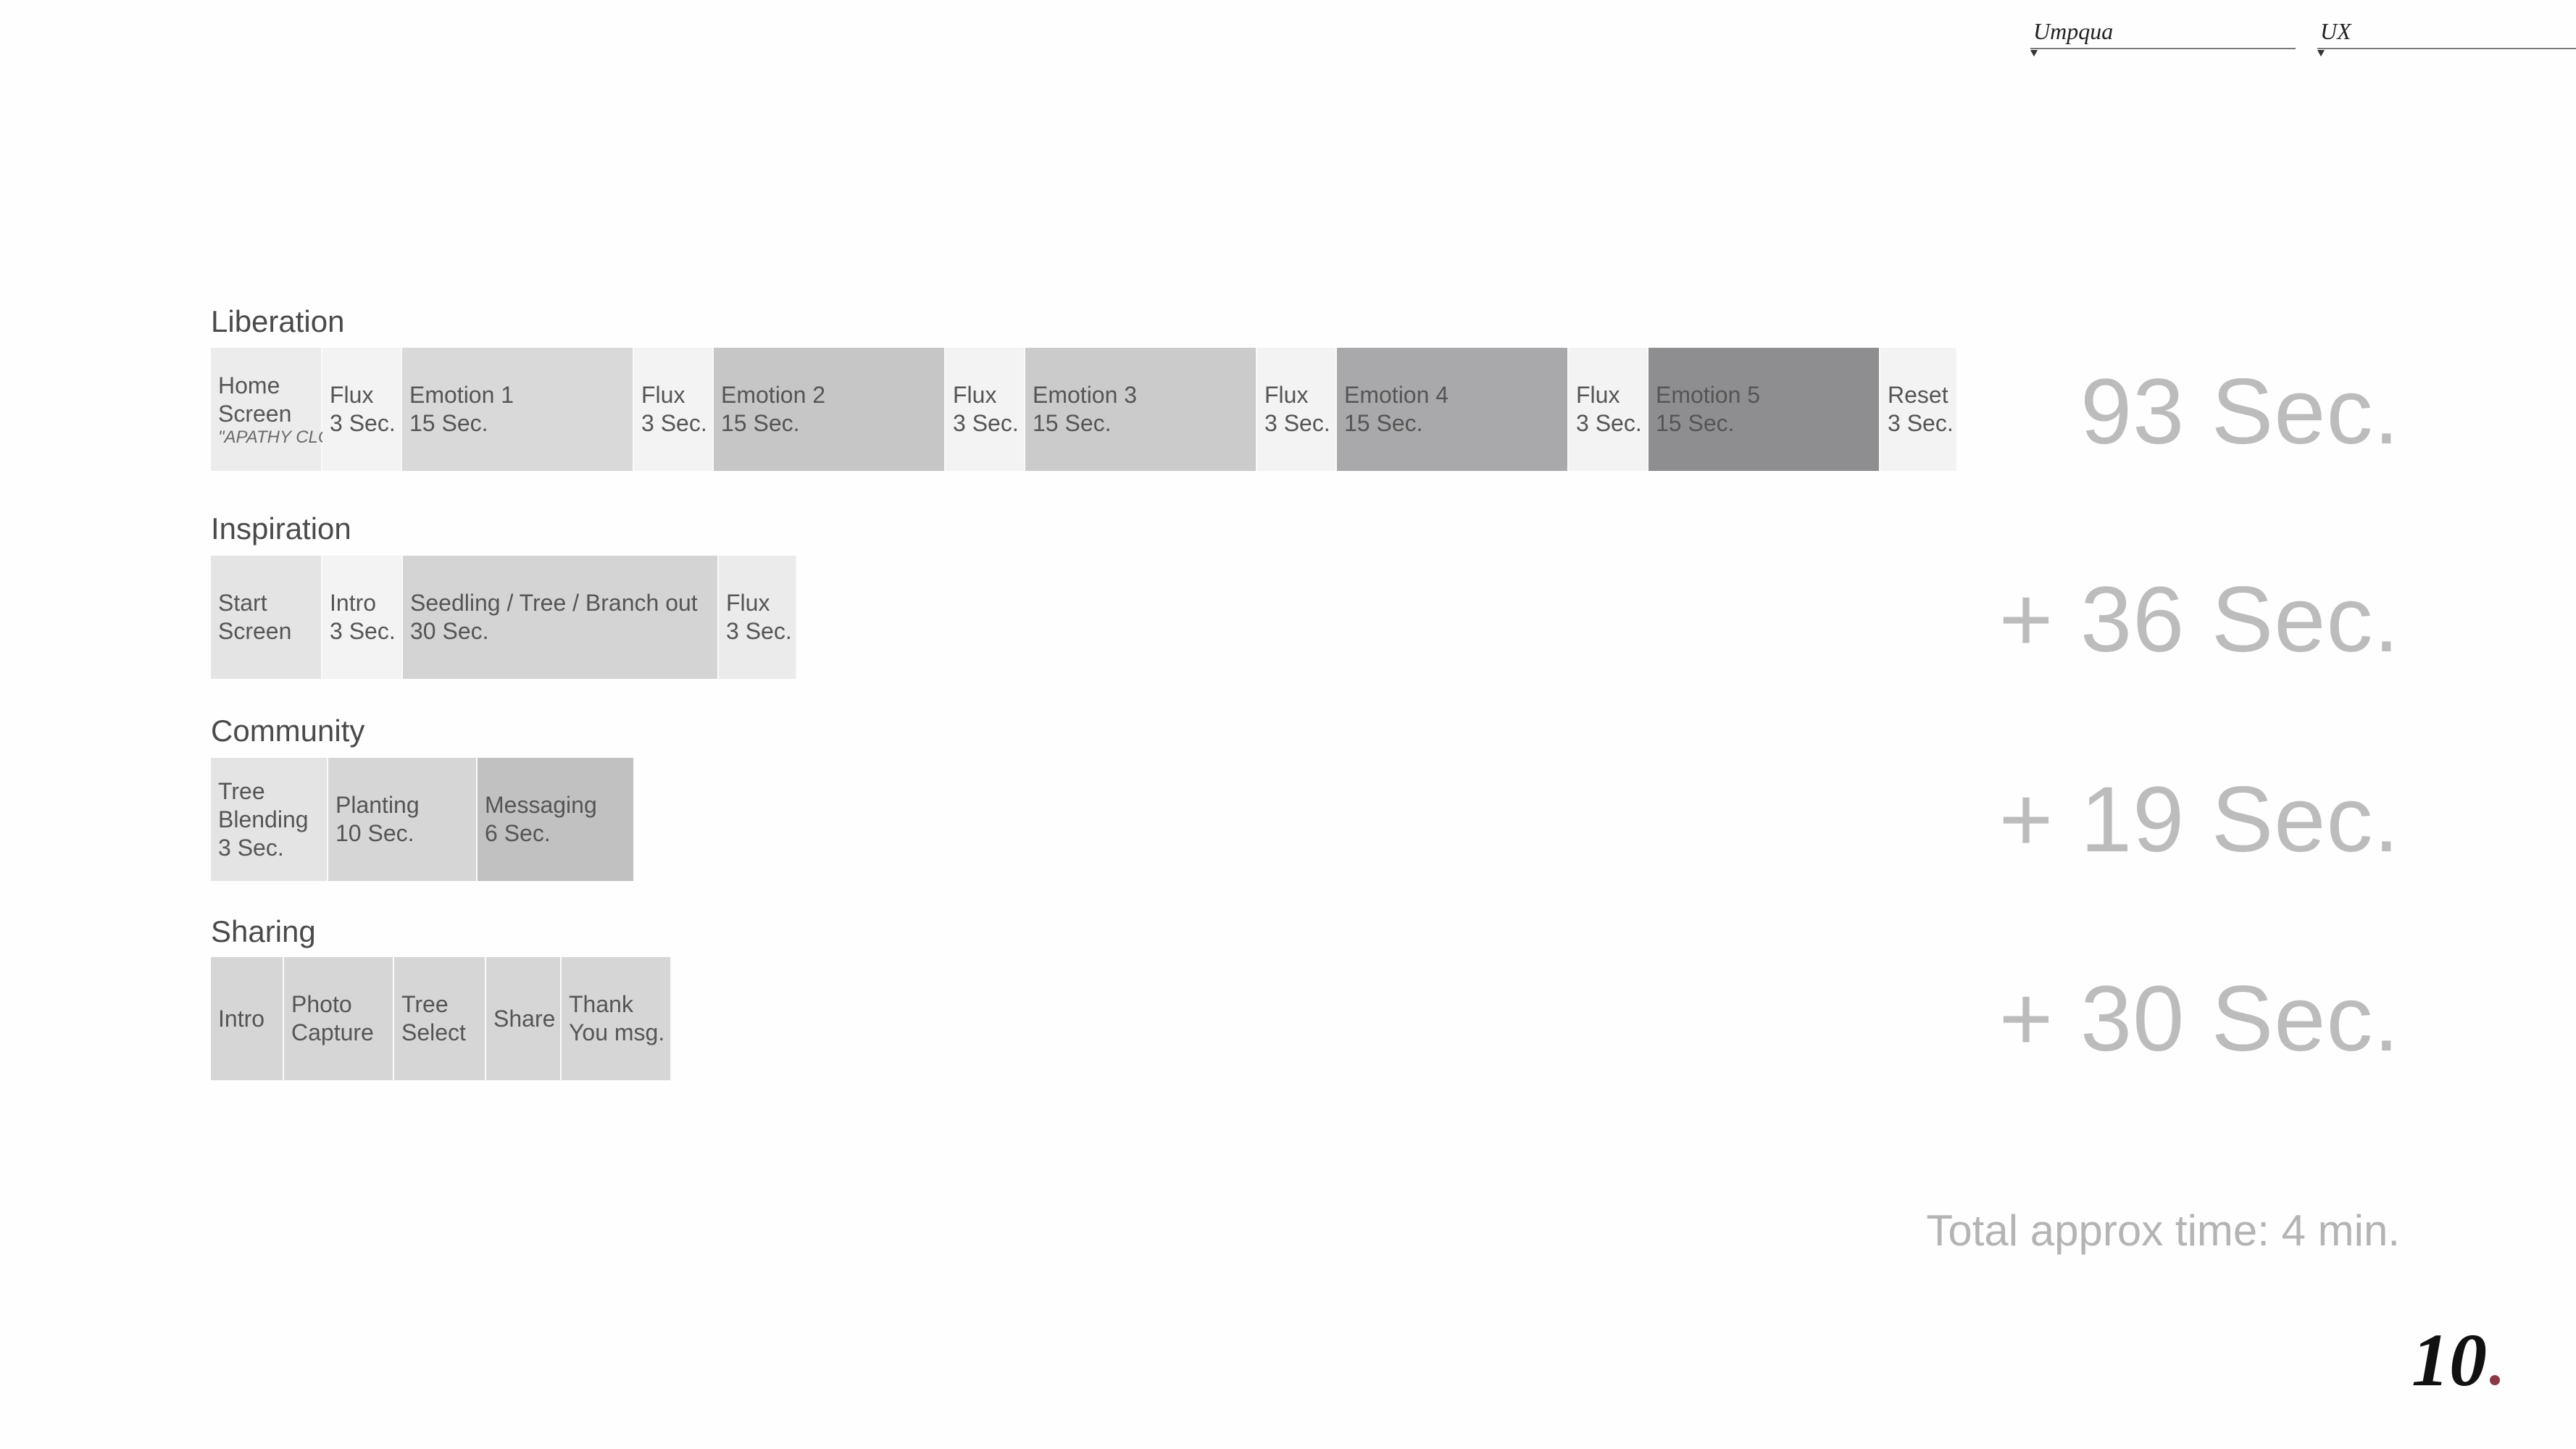 Image resolution: width=2576 pixels, height=1449 pixels. What do you see at coordinates (554, 603) in the screenshot?
I see `segment-label: Seedling / Tree / Branch out` at bounding box center [554, 603].